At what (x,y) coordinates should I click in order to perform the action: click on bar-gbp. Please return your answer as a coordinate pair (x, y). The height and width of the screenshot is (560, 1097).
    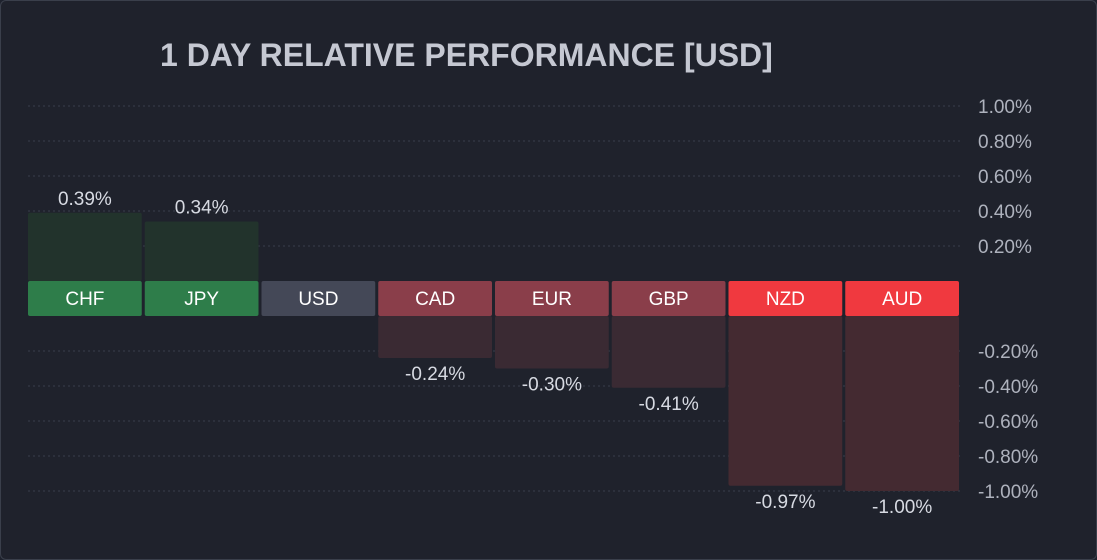
    Looking at the image, I should click on (668, 352).